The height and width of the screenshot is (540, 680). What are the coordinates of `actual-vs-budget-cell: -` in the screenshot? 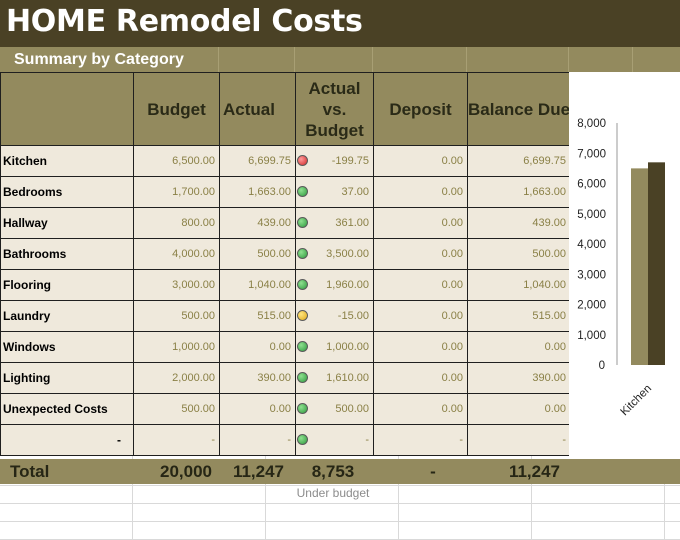 It's located at (334, 440).